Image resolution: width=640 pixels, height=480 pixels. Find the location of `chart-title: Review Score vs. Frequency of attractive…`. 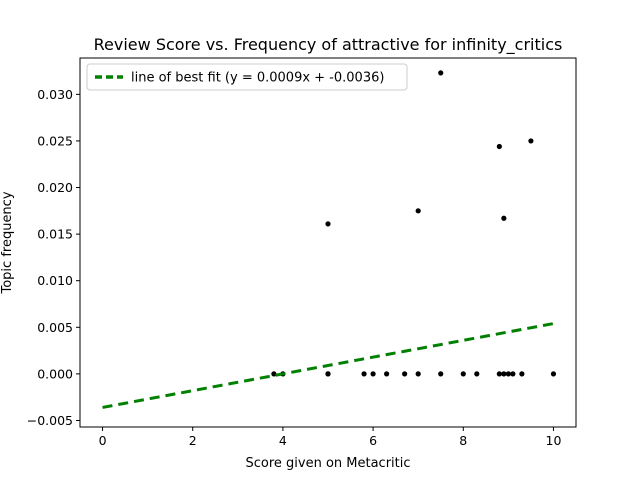

chart-title: Review Score vs. Frequency of attractive… is located at coordinates (328, 45).